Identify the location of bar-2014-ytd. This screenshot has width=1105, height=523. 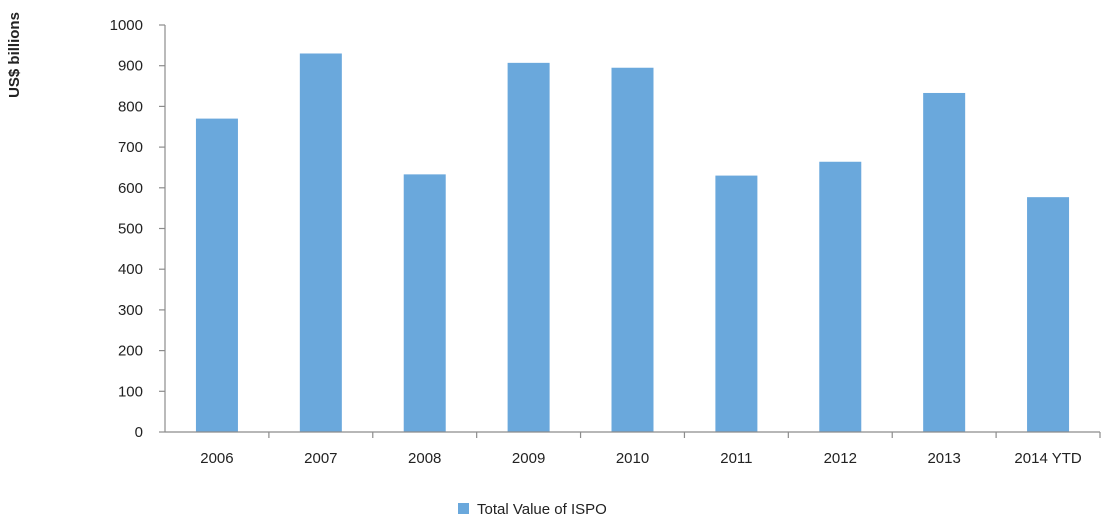
(1048, 314).